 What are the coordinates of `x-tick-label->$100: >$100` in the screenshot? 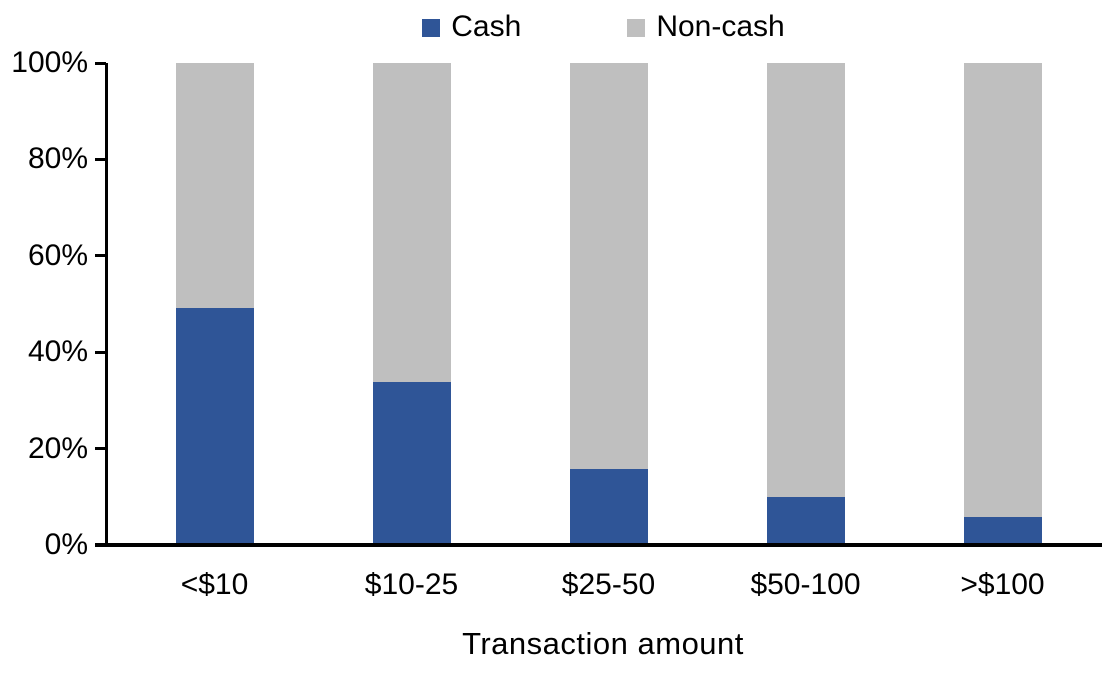 It's located at (1002, 584).